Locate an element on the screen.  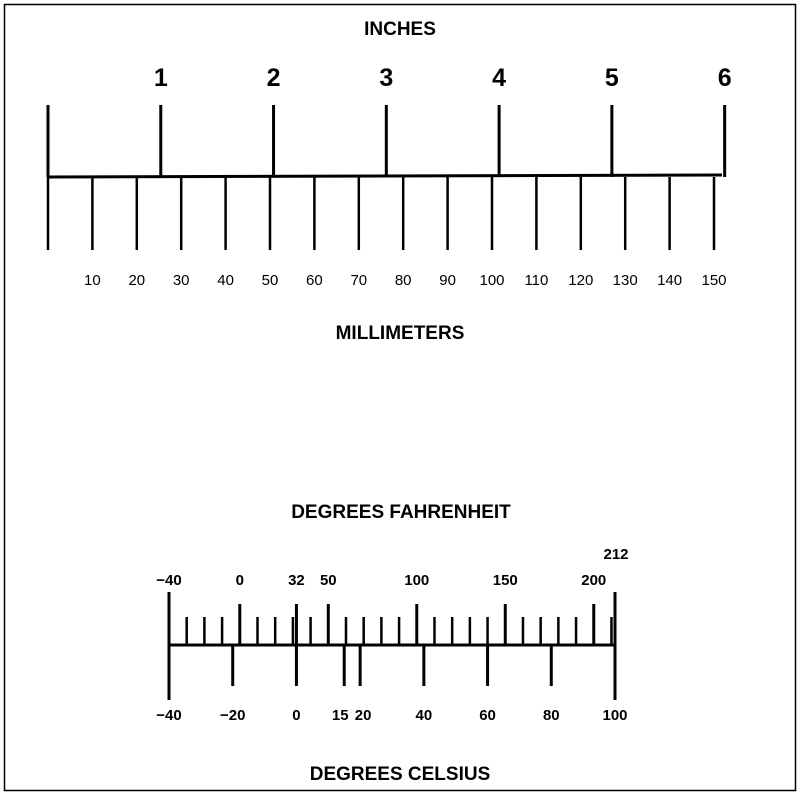
f-label-212: 212 is located at coordinates (615, 554).